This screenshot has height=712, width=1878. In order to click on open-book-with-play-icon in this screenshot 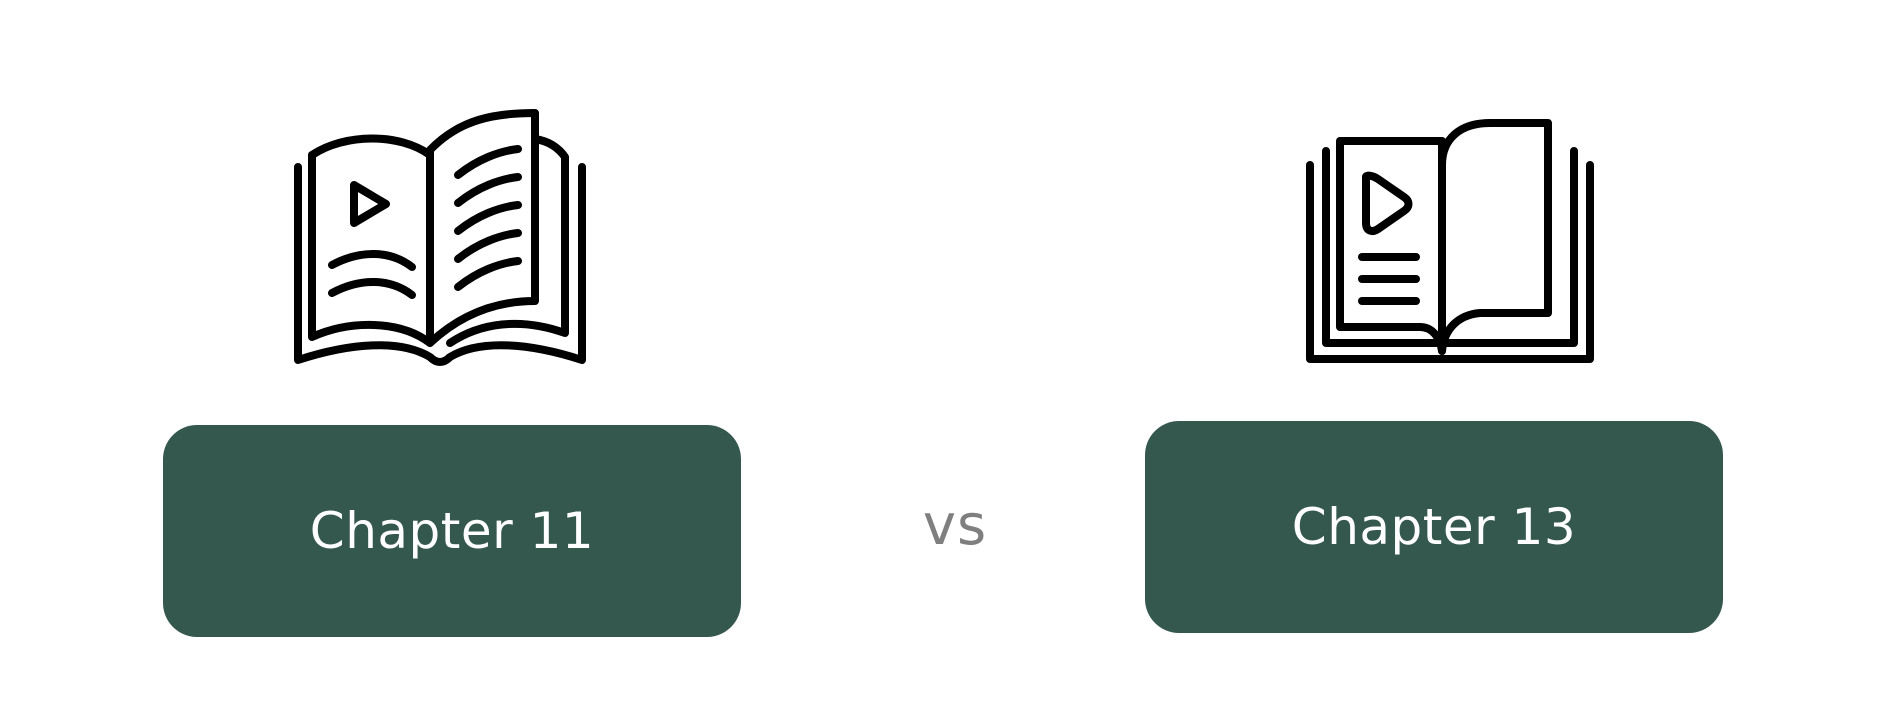, I will do `click(440, 237)`.